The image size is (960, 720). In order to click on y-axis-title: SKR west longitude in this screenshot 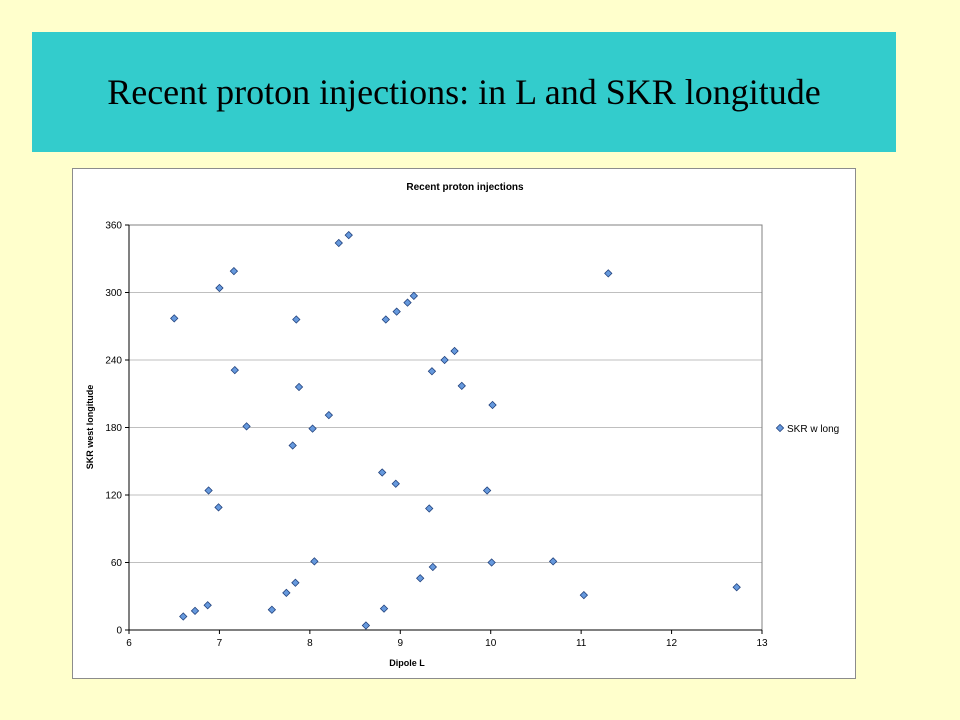, I will do `click(90, 427)`.